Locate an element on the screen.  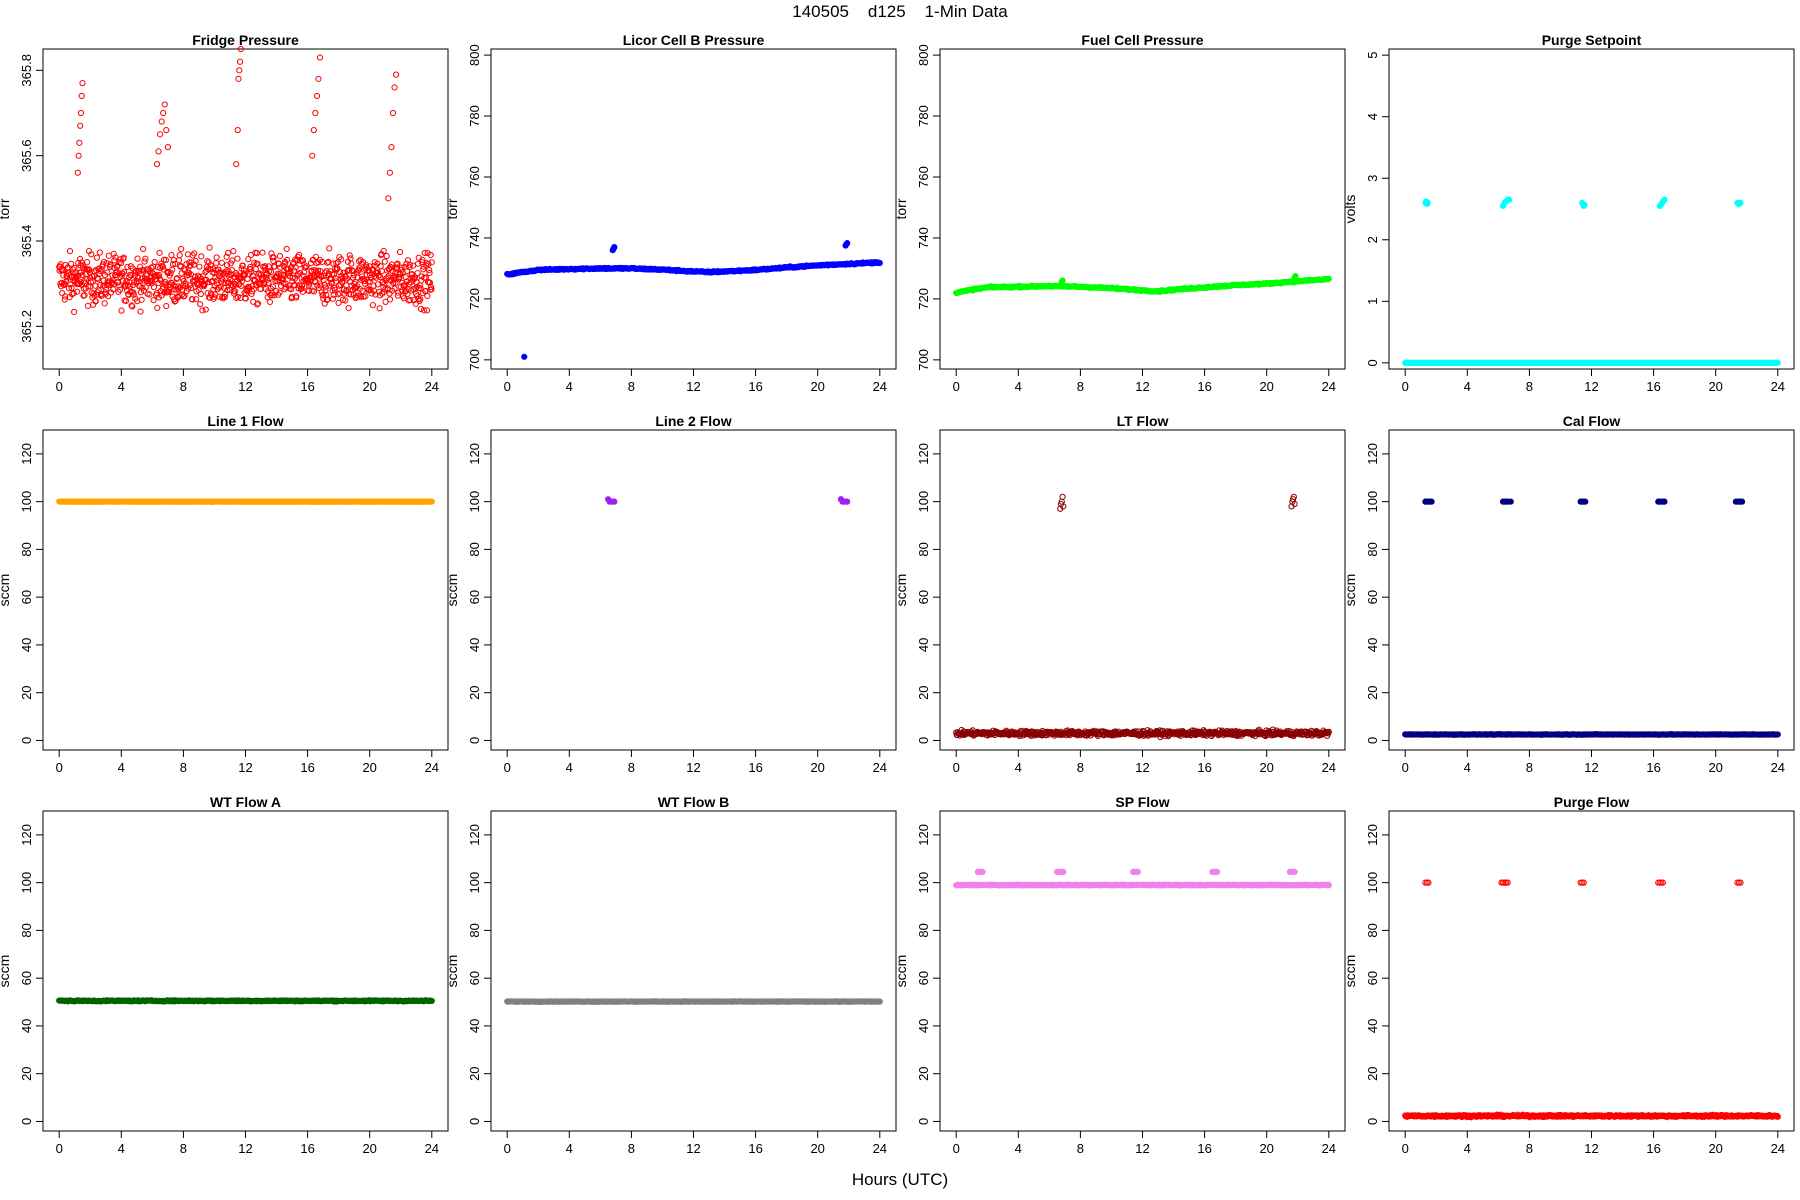
panel-title: WT Flow A is located at coordinates (245, 802).